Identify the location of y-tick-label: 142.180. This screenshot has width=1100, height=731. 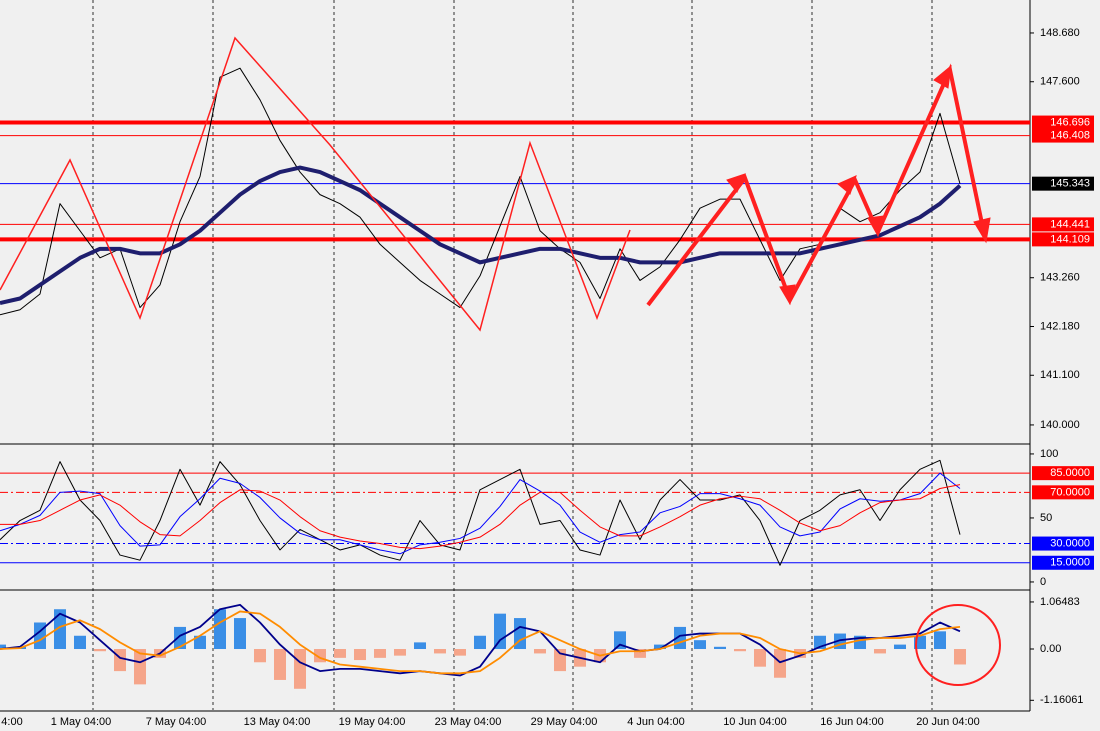
(1060, 326).